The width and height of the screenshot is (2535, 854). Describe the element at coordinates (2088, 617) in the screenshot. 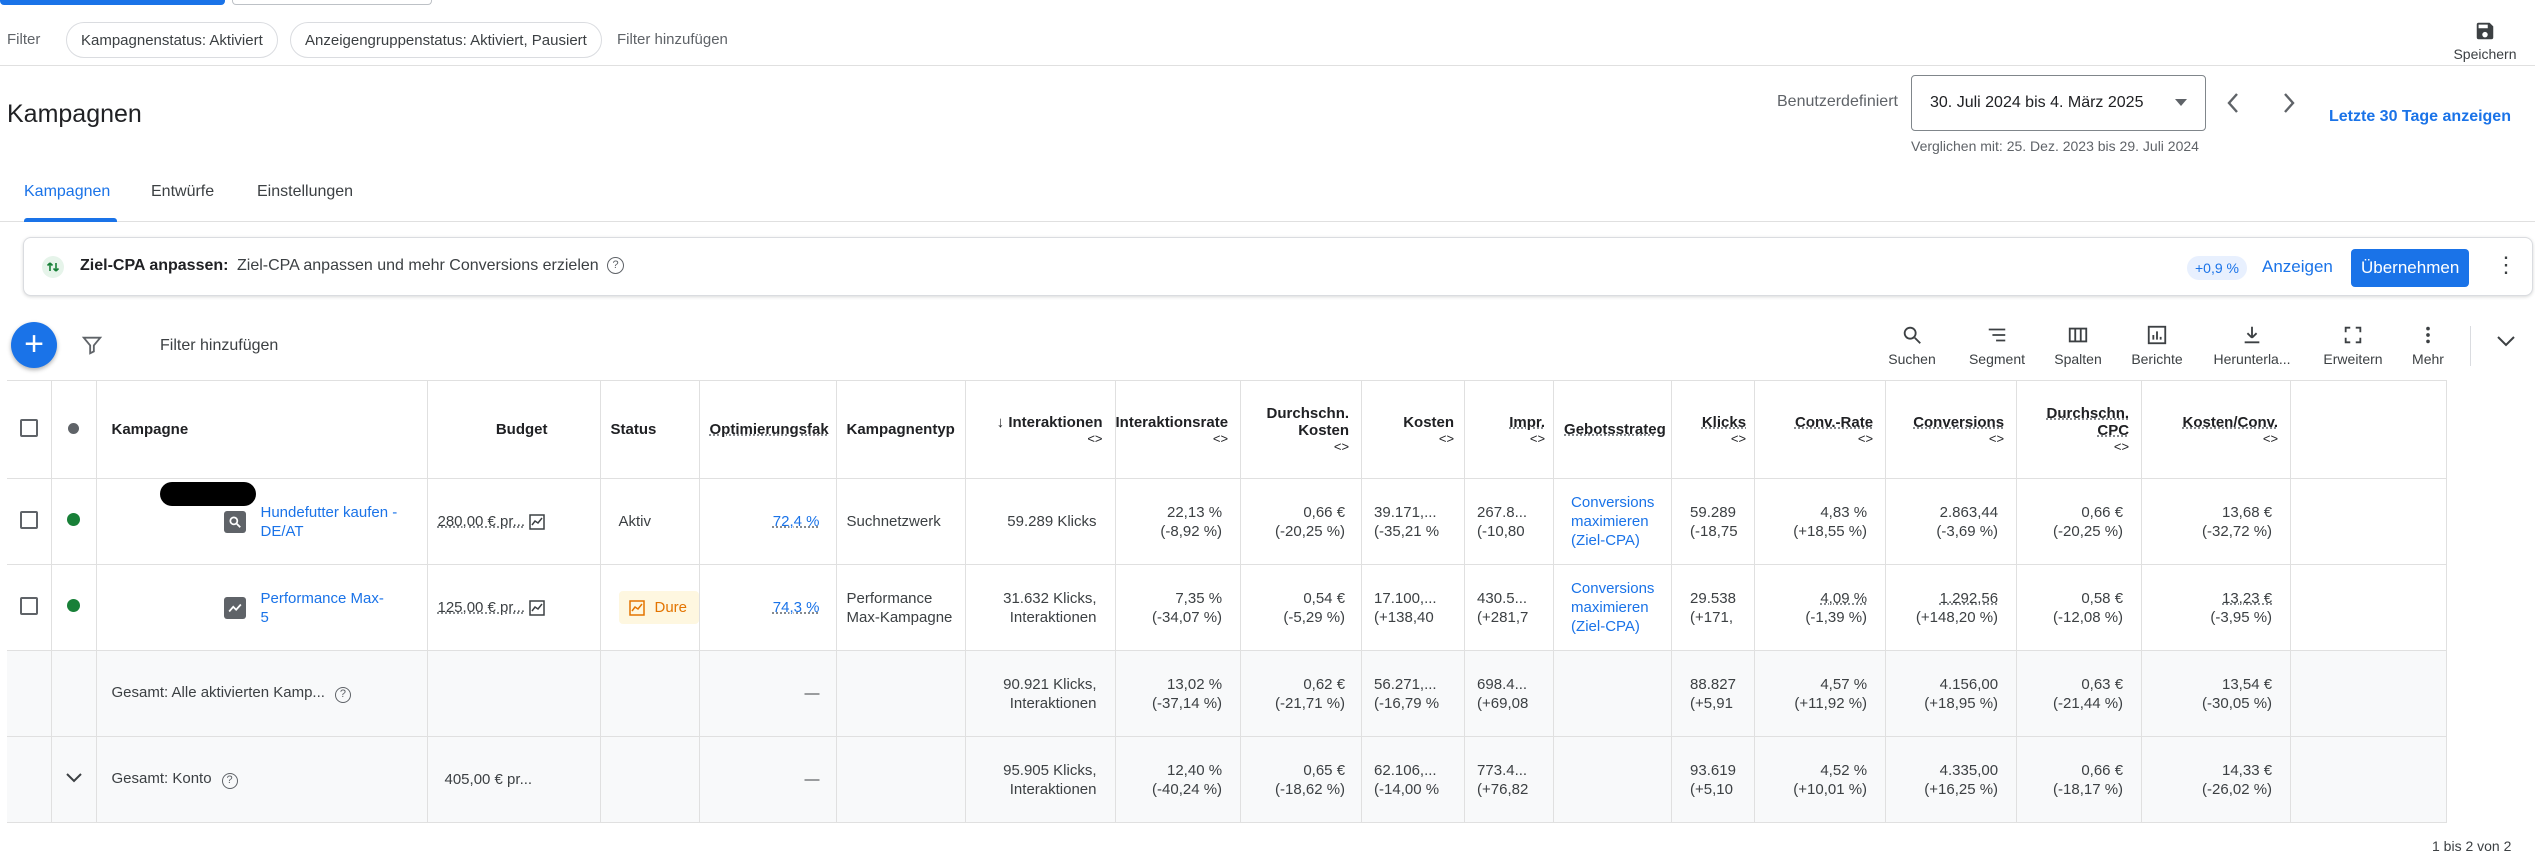

I see `delta: (-12,08 %)` at that location.